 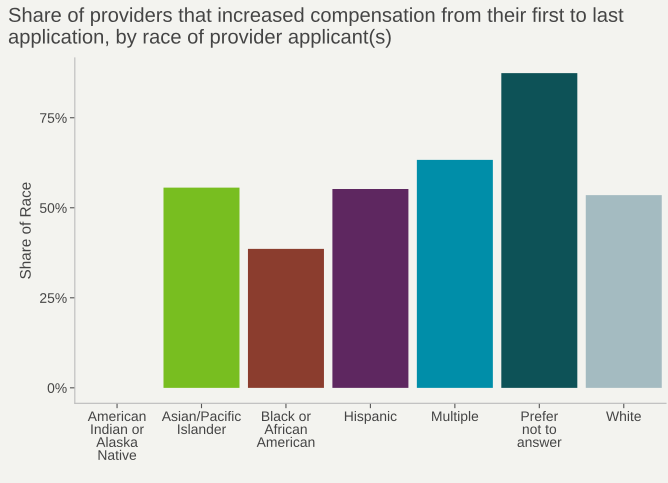 I want to click on y-axis-title: Share of Race, so click(x=25, y=230).